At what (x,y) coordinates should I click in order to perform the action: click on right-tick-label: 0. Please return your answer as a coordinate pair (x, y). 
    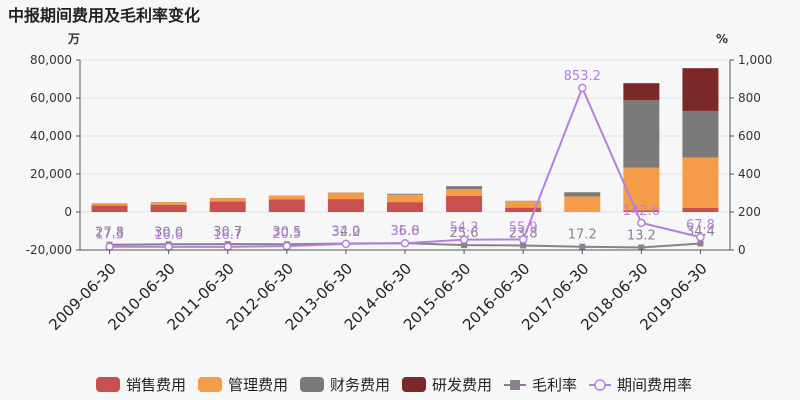
    Looking at the image, I should click on (742, 250).